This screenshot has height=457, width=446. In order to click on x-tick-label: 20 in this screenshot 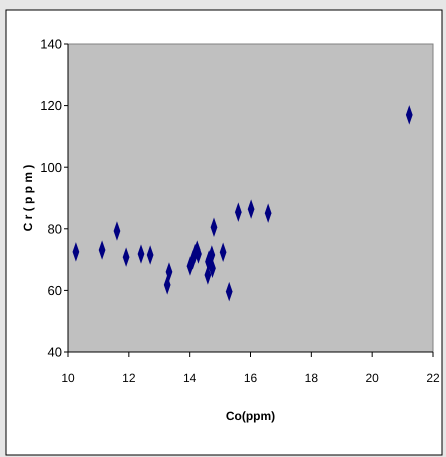, I will do `click(372, 378)`.